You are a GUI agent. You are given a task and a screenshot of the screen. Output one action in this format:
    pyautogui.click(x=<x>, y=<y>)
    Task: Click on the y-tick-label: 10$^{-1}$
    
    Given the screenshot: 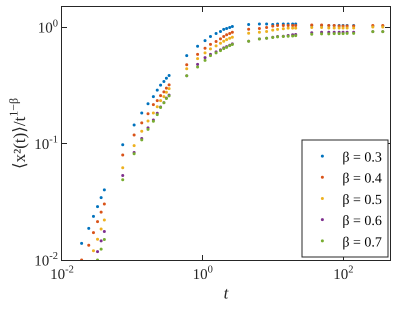 What is the action you would take?
    pyautogui.click(x=46, y=143)
    